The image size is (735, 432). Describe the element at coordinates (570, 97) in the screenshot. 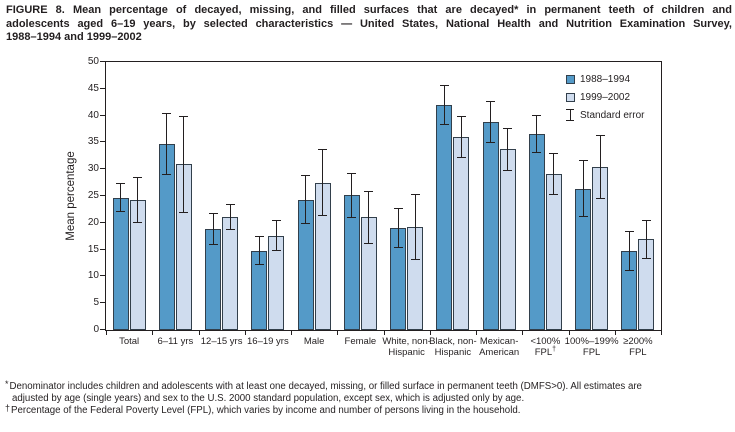

I see `legend-swatch-1999-2002` at that location.